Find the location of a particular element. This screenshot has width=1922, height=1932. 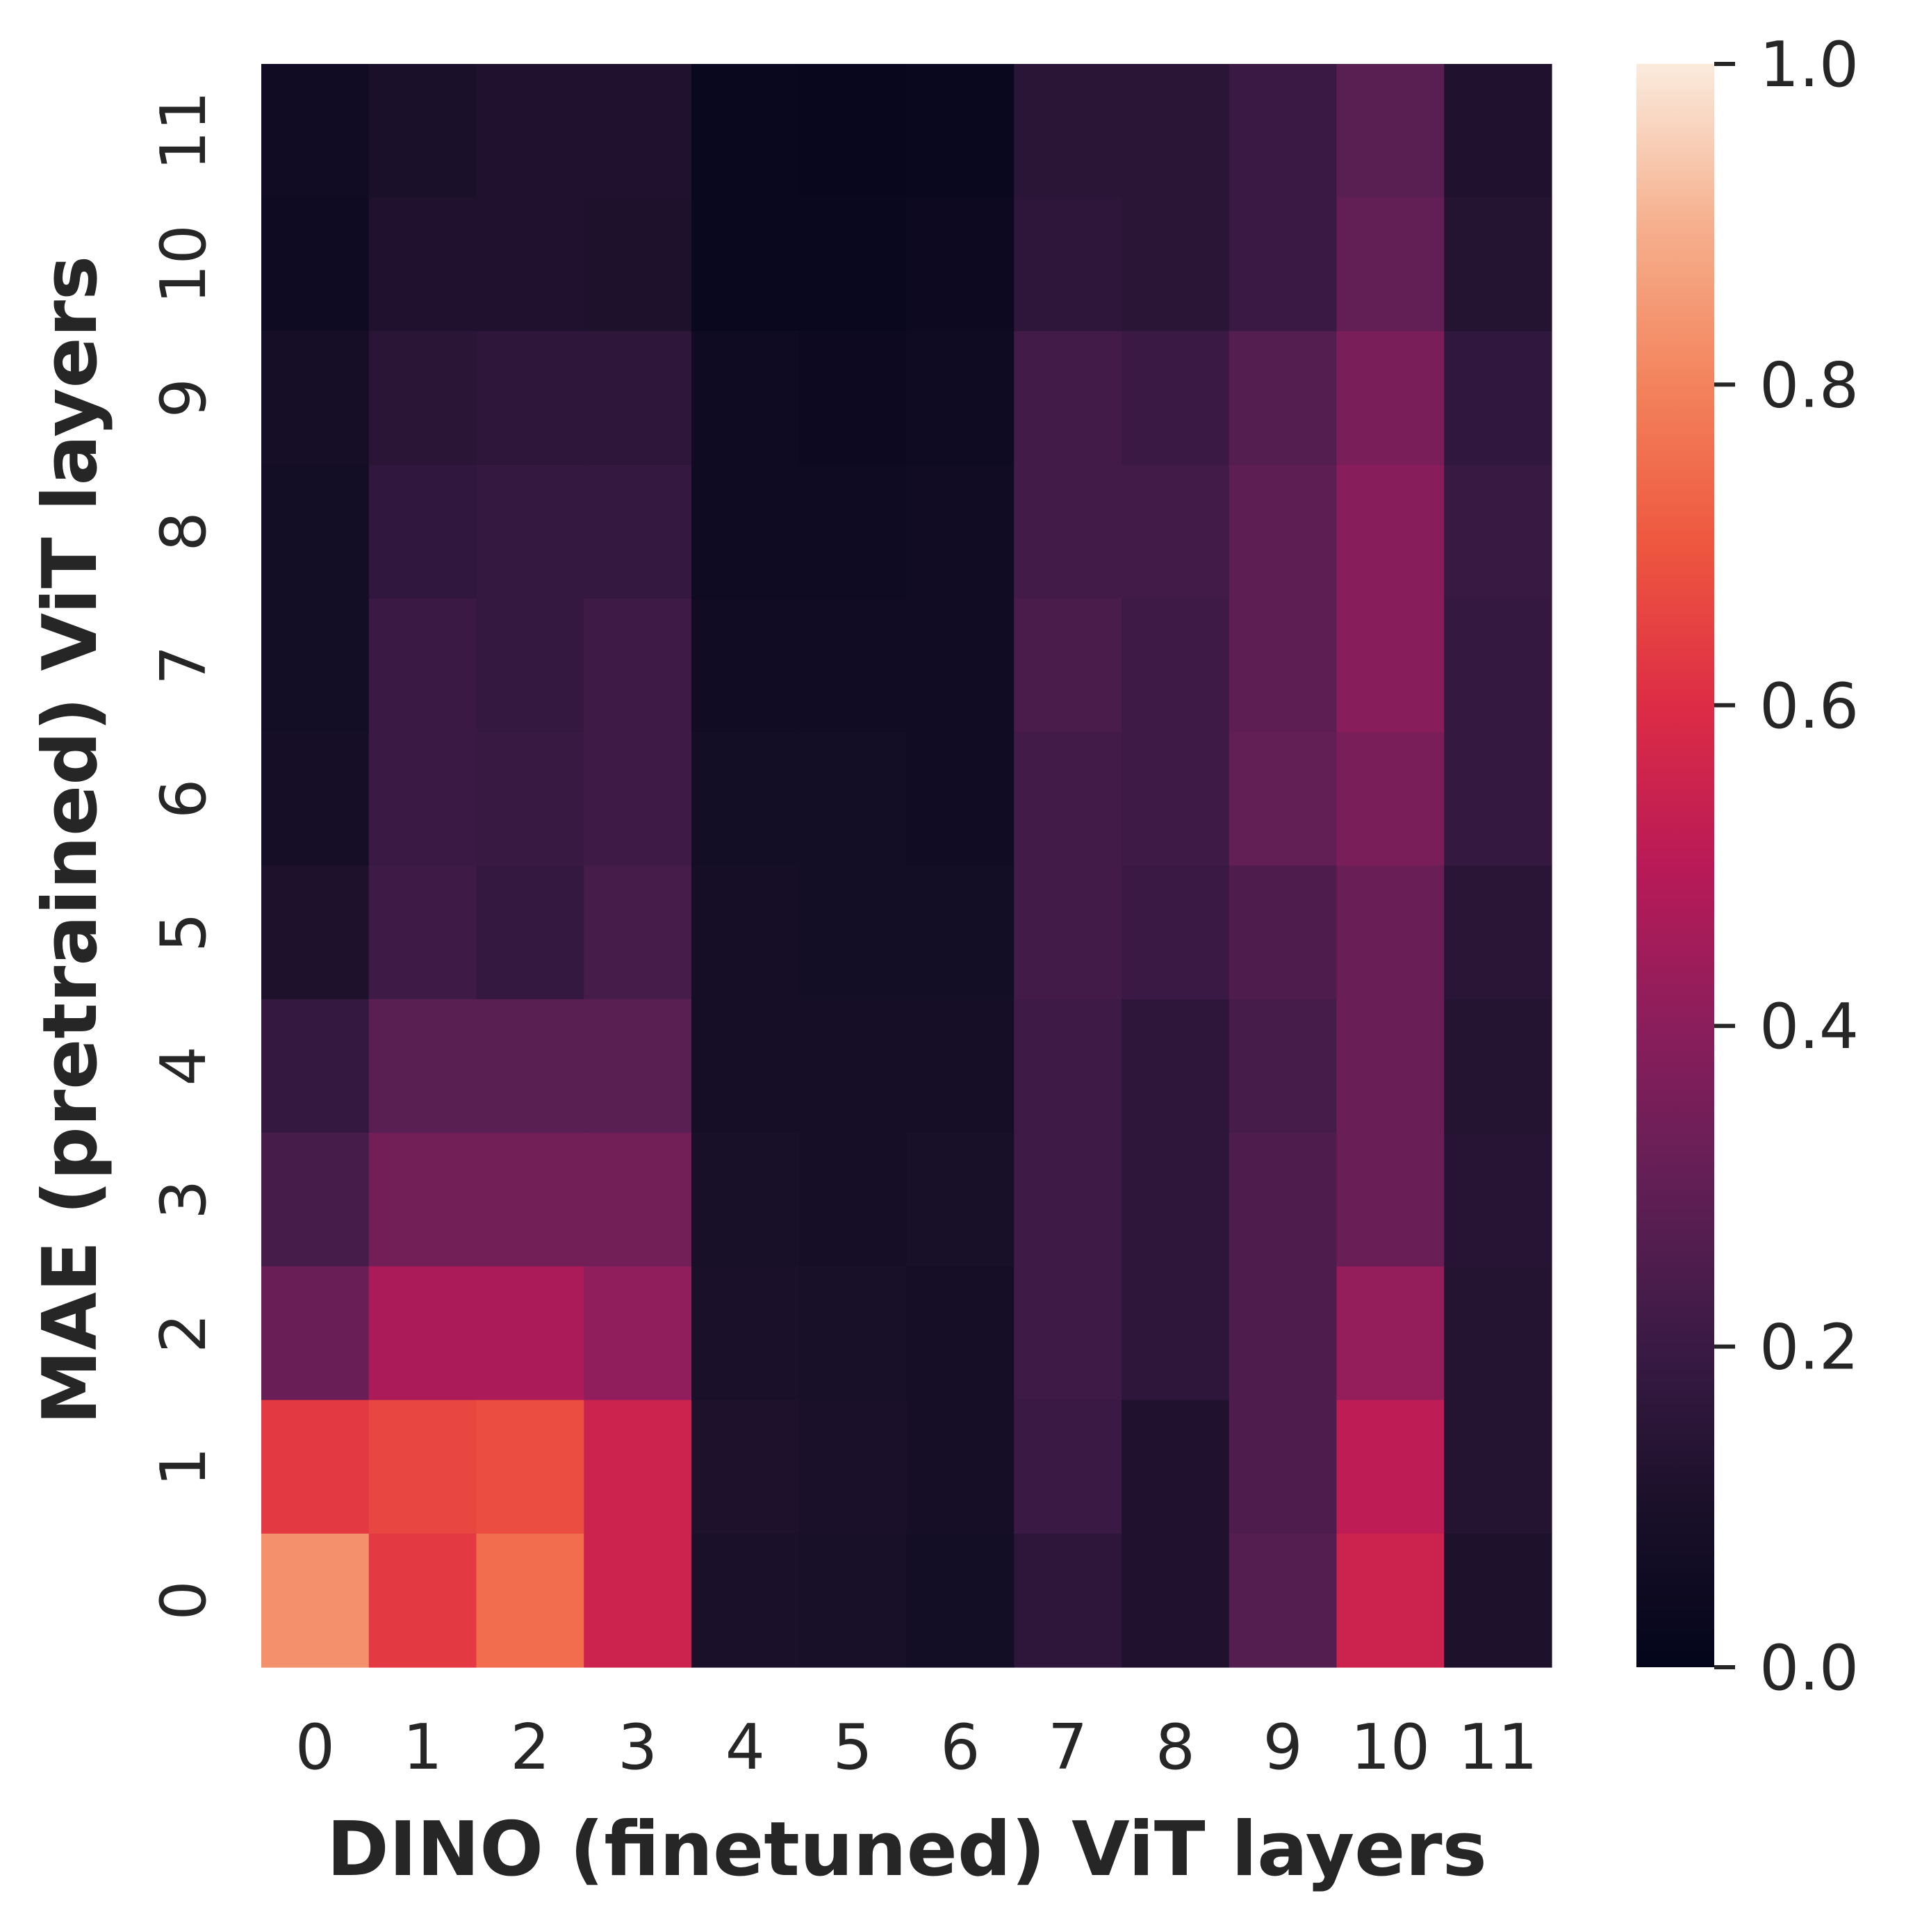

x-tick-label: 2 is located at coordinates (530, 1747).